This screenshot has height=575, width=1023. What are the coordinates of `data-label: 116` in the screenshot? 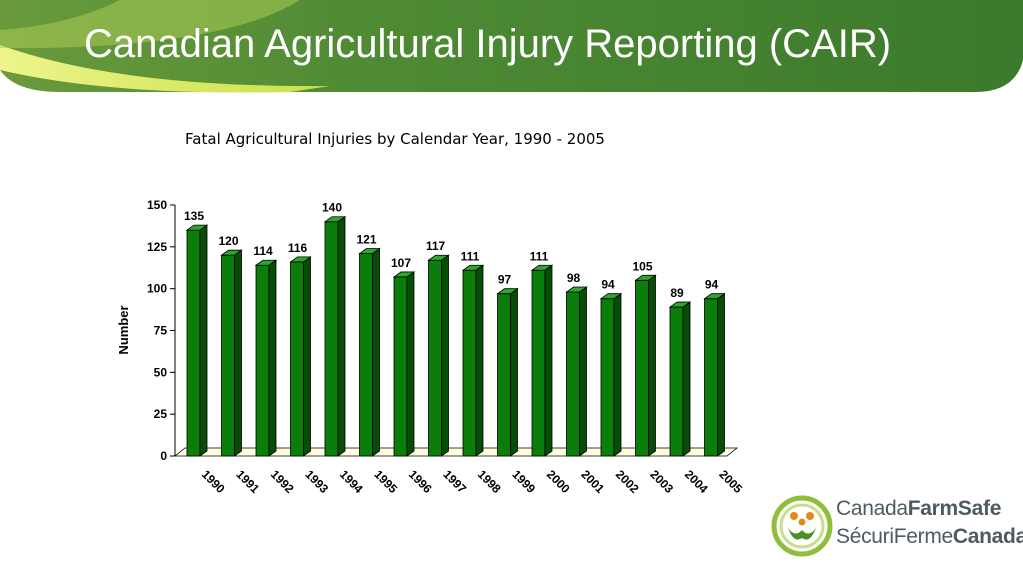 It's located at (298, 248).